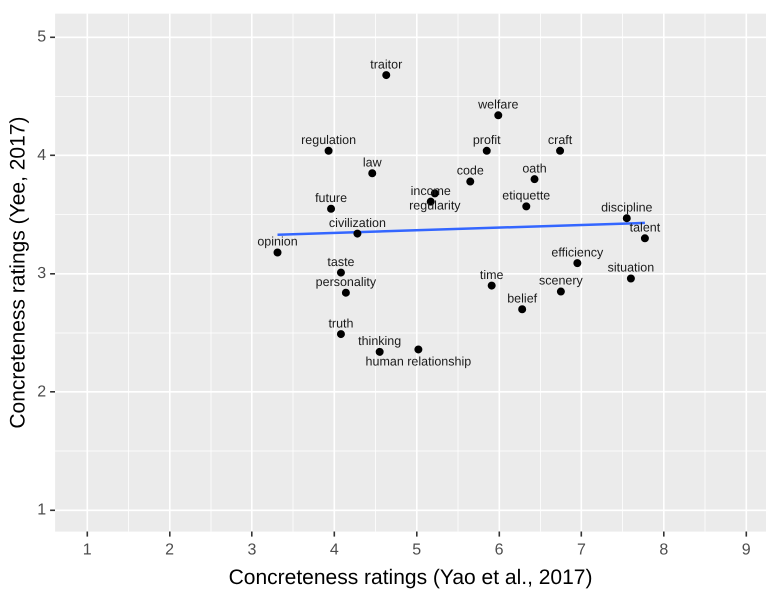 The width and height of the screenshot is (771, 595). I want to click on annotation: opinion, so click(277, 241).